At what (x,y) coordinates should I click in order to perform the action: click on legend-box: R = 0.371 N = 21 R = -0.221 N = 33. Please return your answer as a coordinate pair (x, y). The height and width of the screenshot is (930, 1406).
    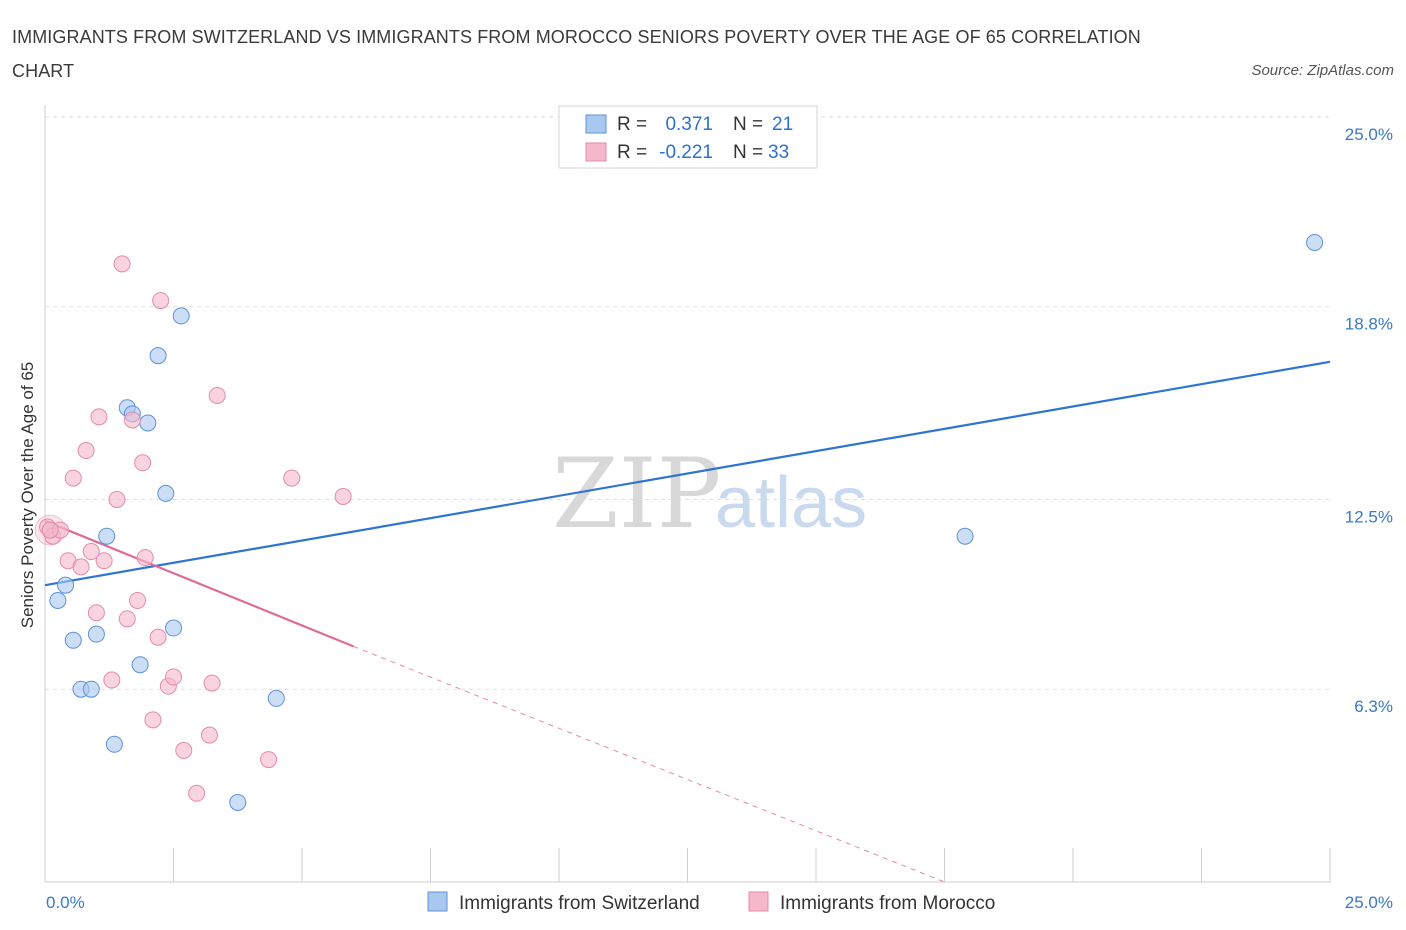
    Looking at the image, I should click on (688, 137).